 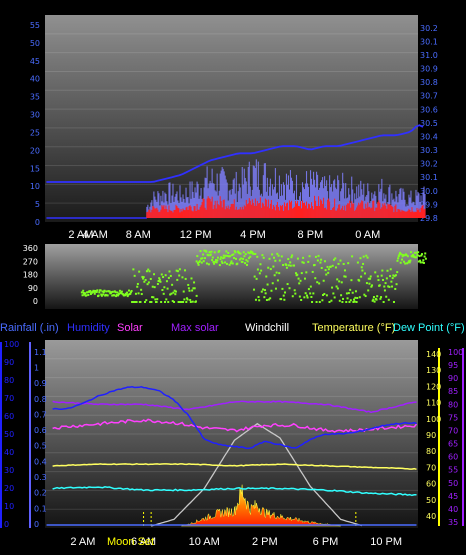 I want to click on legend-rainfall: Rainfall (.in), so click(x=29, y=328).